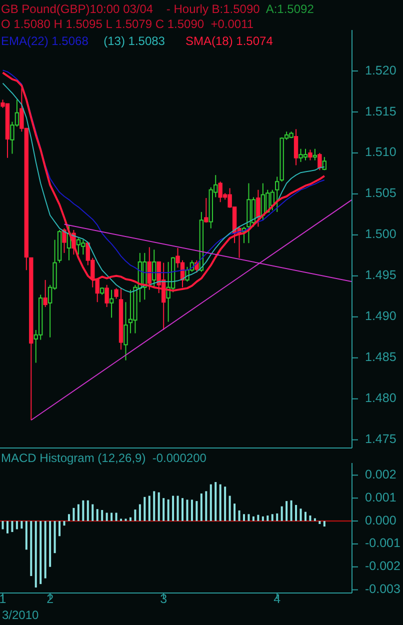 The height and width of the screenshot is (625, 403). I want to click on y-tick-label: 1.480, so click(380, 398).